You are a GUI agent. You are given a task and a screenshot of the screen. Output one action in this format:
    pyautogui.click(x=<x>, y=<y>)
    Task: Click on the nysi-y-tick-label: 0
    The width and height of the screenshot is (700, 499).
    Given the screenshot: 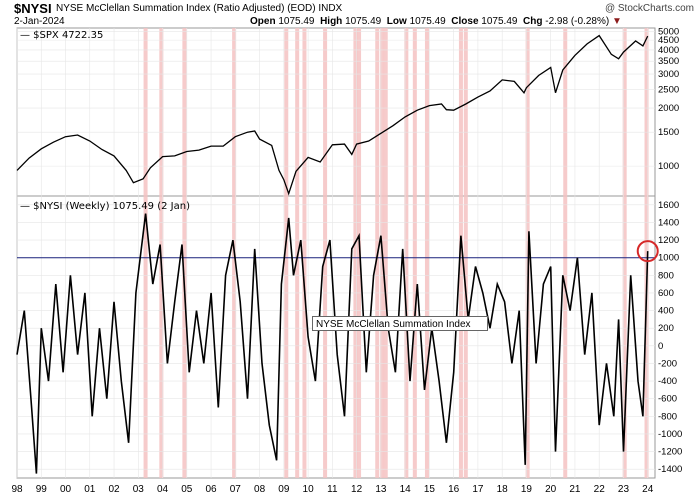 What is the action you would take?
    pyautogui.click(x=660, y=346)
    